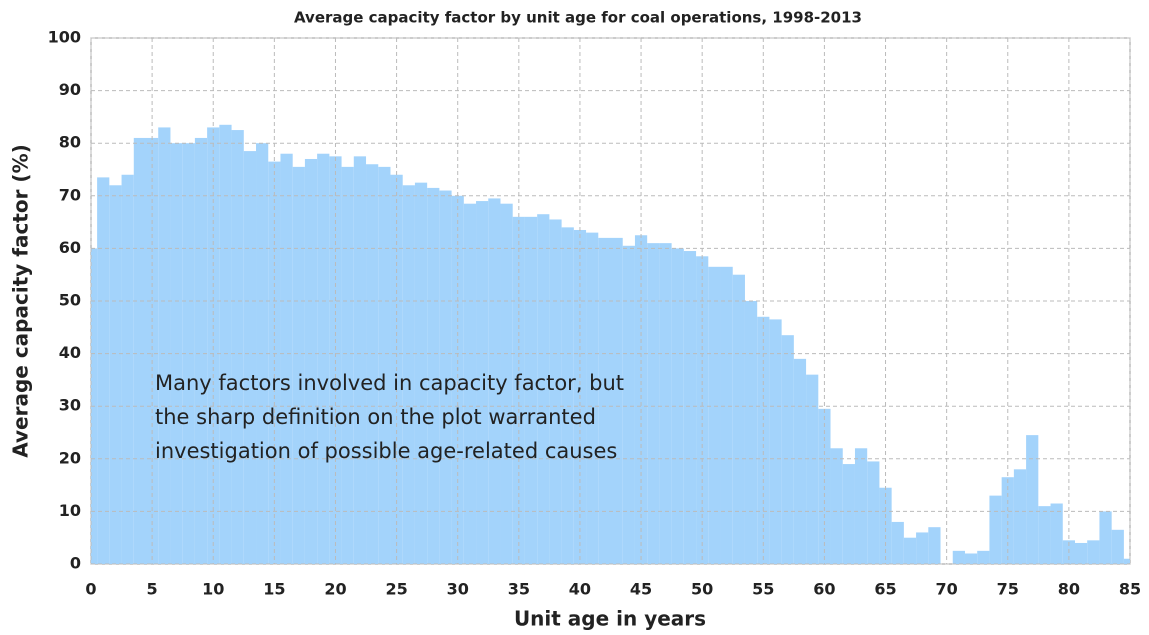 This screenshot has height=635, width=1149. Describe the element at coordinates (152, 589) in the screenshot. I see `x-tick-label: 5` at that location.